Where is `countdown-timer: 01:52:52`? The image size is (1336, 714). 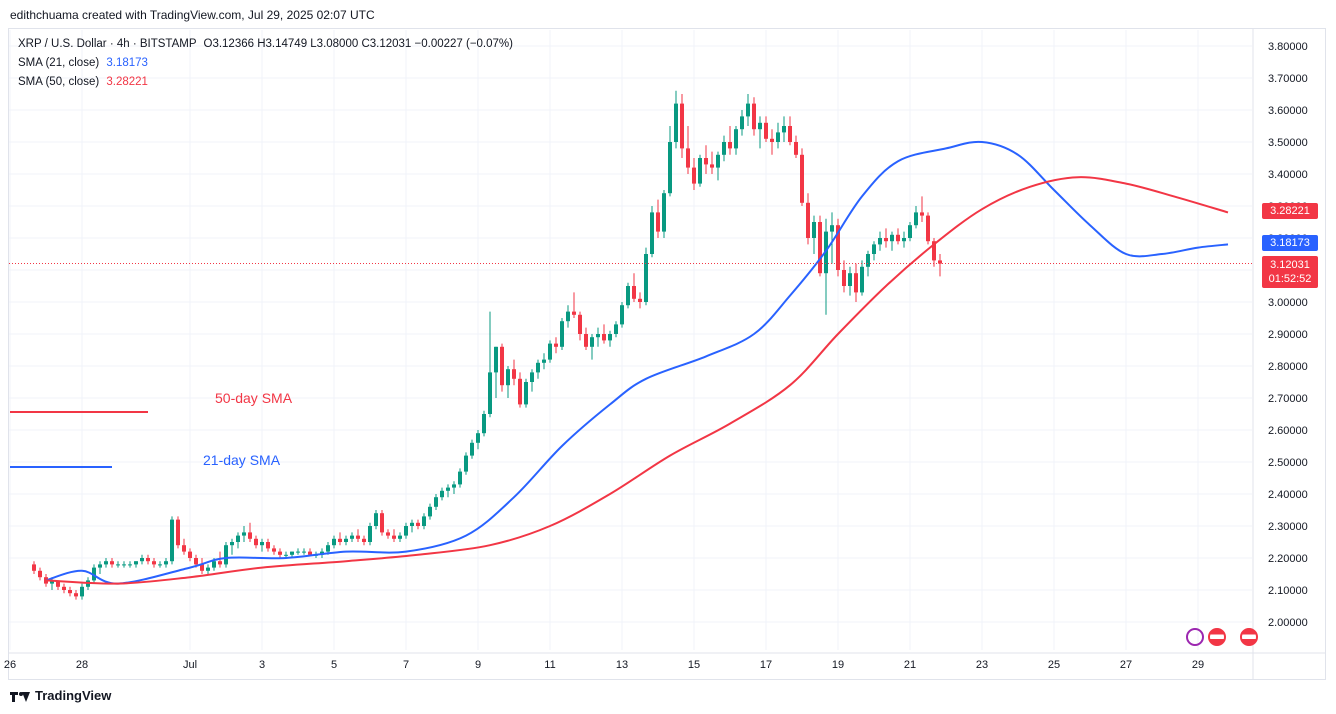
countdown-timer: 01:52:52 is located at coordinates (1290, 279).